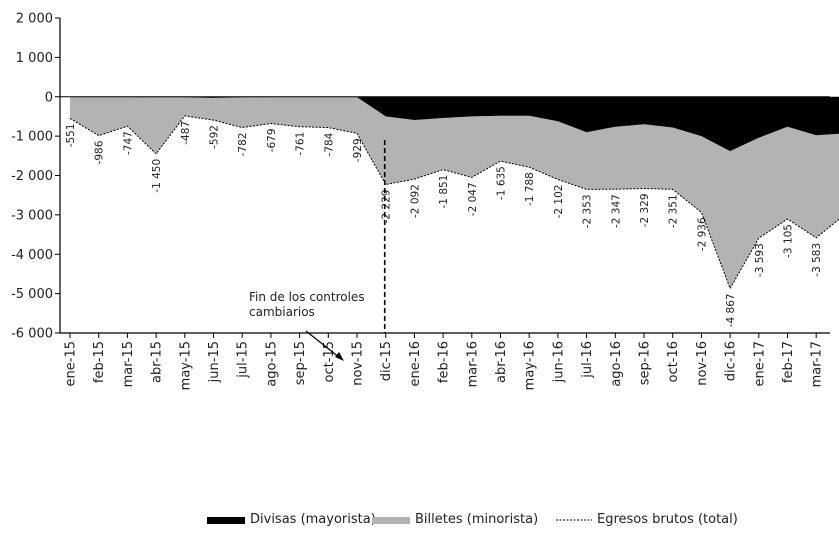 The height and width of the screenshot is (536, 839). What do you see at coordinates (157, 362) in the screenshot?
I see `x-tick-label: abr-15` at bounding box center [157, 362].